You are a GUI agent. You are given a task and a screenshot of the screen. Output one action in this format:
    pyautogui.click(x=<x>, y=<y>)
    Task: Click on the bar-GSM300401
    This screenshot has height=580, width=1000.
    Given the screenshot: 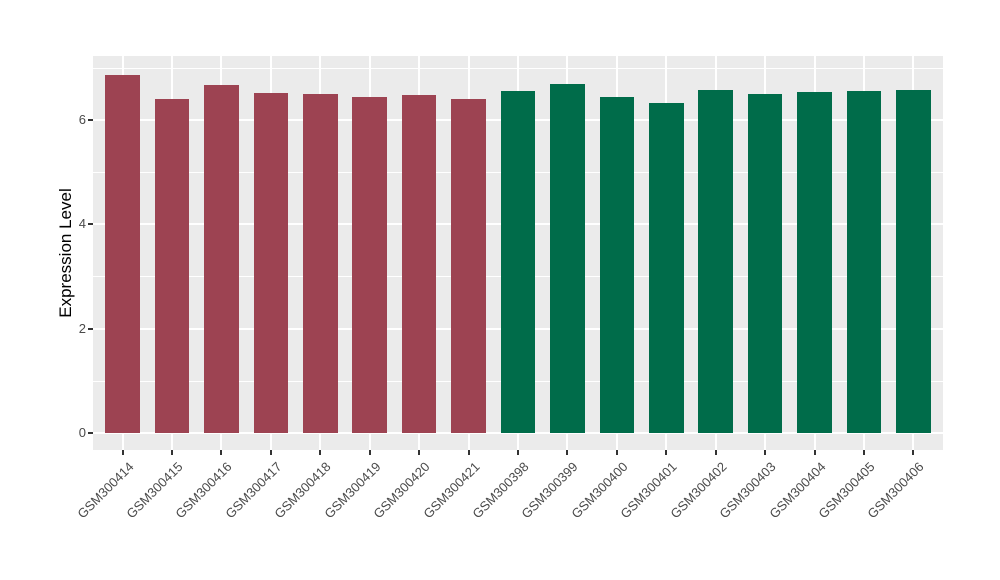 What is the action you would take?
    pyautogui.click(x=666, y=267)
    